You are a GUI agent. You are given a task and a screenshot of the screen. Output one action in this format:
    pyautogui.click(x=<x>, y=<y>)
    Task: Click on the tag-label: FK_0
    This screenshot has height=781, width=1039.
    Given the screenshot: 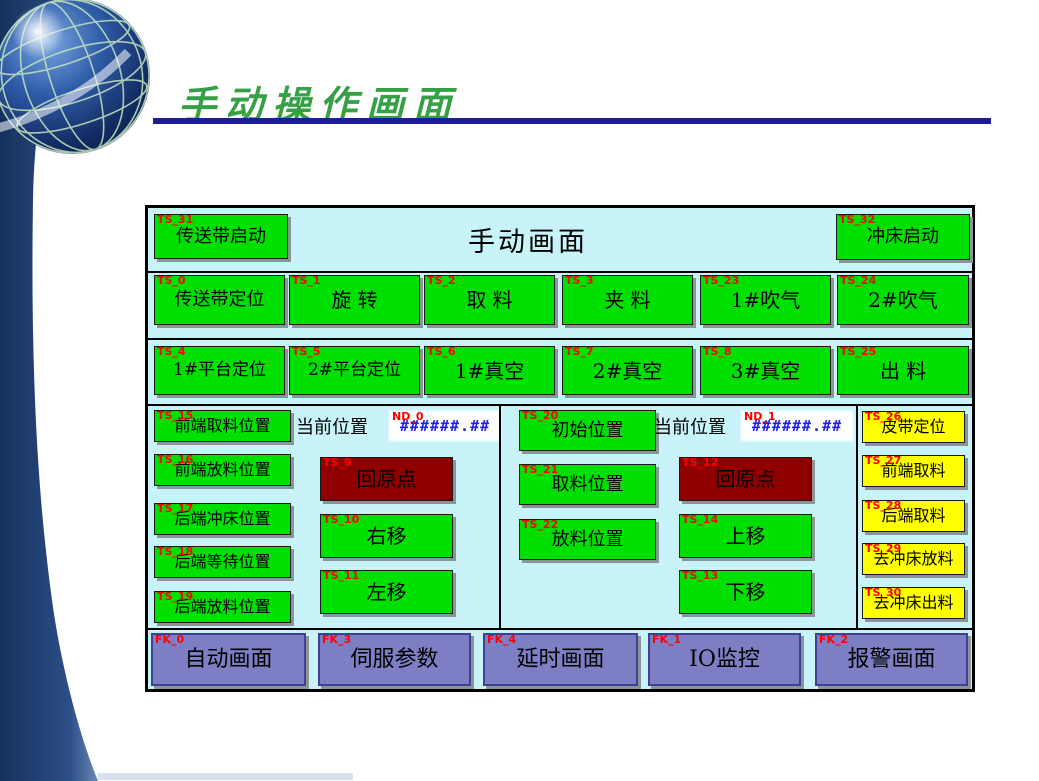 What is the action you would take?
    pyautogui.click(x=170, y=639)
    